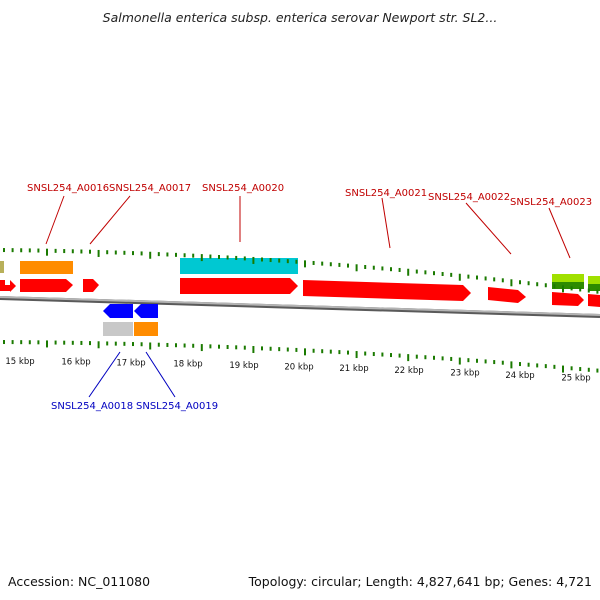 The image size is (600, 600). I want to click on gene-feature-SNSL254_A0018, so click(118, 329).